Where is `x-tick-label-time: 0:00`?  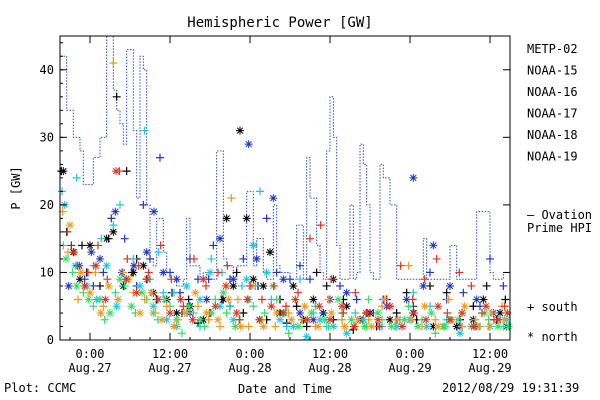 x-tick-label-time: 0:00 is located at coordinates (250, 354).